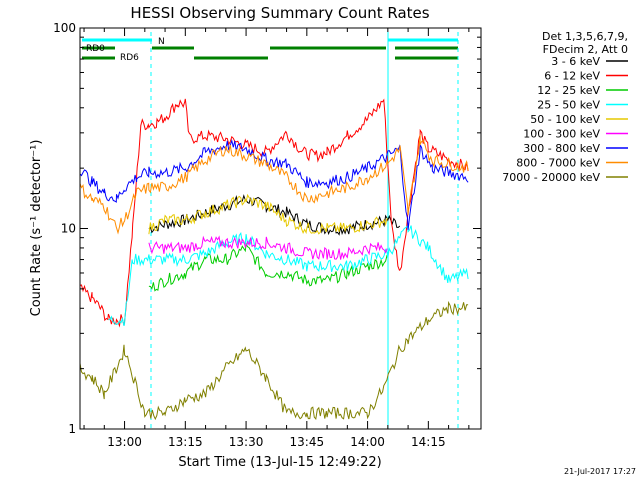 This screenshot has width=640, height=480. Describe the element at coordinates (585, 36) in the screenshot. I see `legend-header: Det 1,3,5,6,7,9,` at that location.